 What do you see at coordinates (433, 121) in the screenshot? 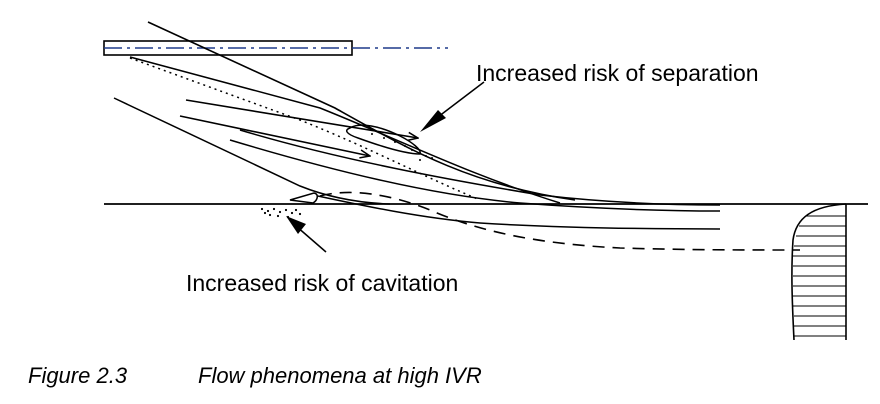
I see `separation-pointer-head` at bounding box center [433, 121].